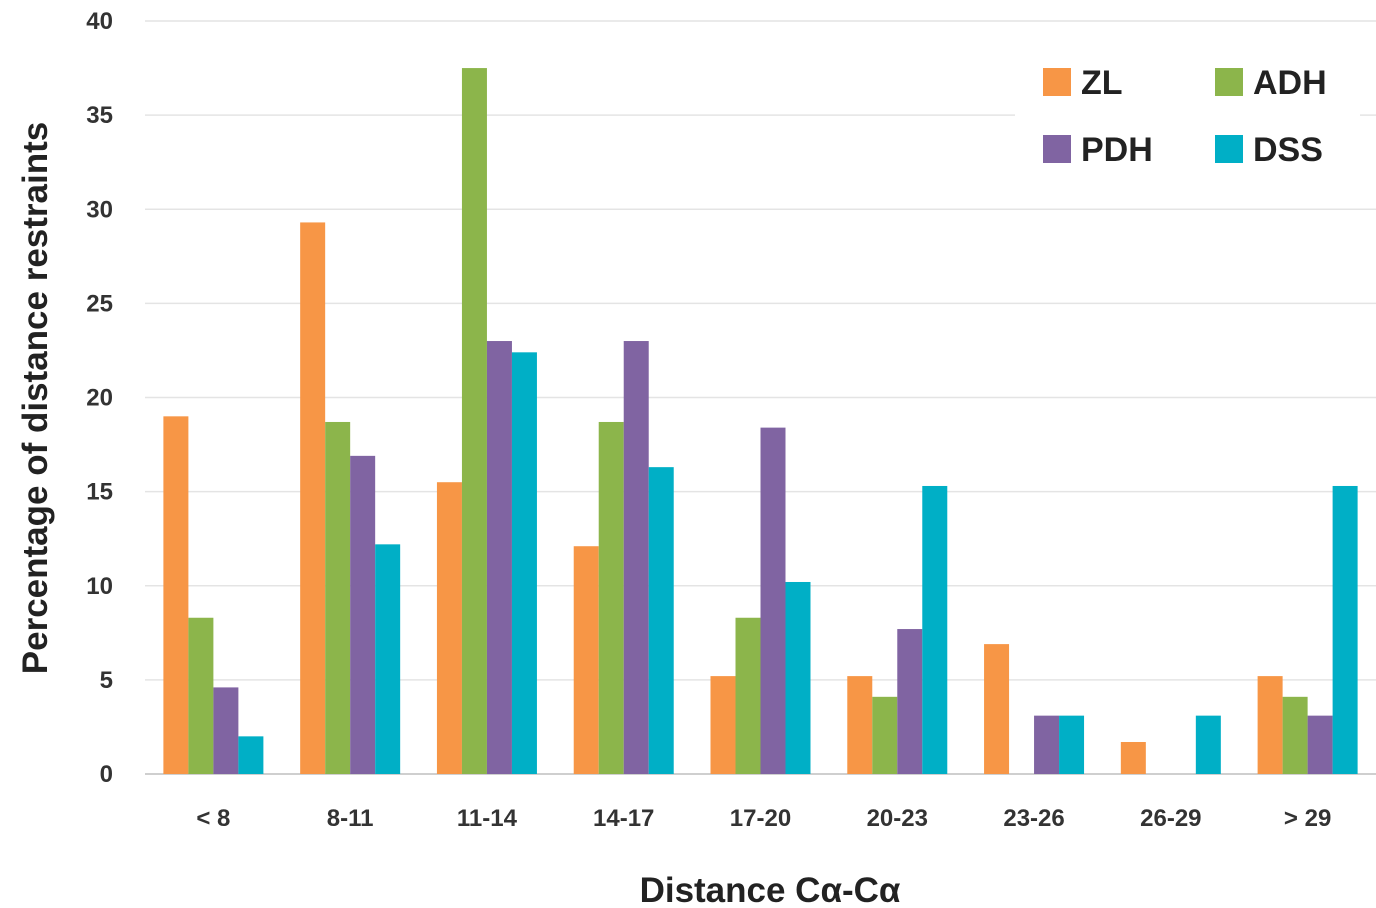  What do you see at coordinates (1288, 150) in the screenshot?
I see `legend-label-dss: DSS` at bounding box center [1288, 150].